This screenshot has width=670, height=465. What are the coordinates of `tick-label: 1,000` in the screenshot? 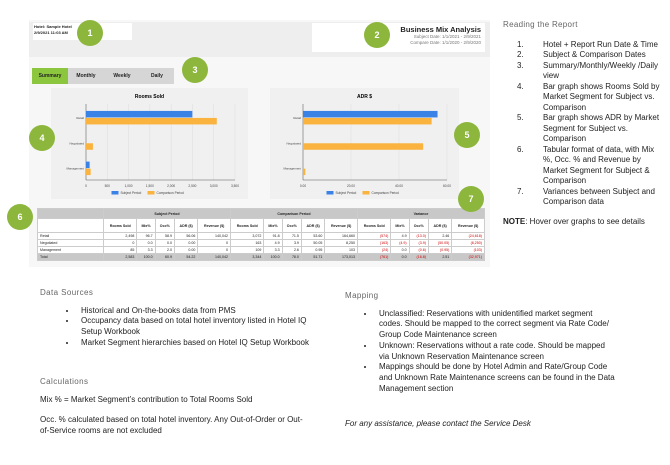 It's located at (129, 186).